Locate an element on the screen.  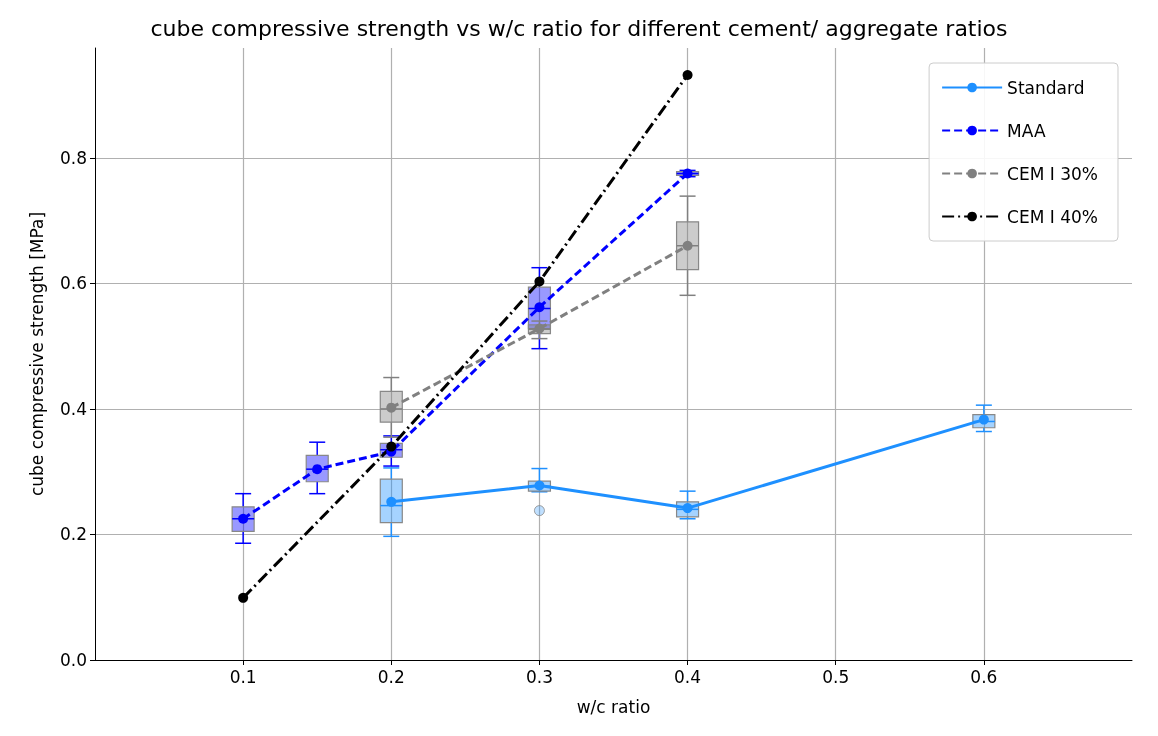
y-tick-label: 0.0 is located at coordinates (73, 660).